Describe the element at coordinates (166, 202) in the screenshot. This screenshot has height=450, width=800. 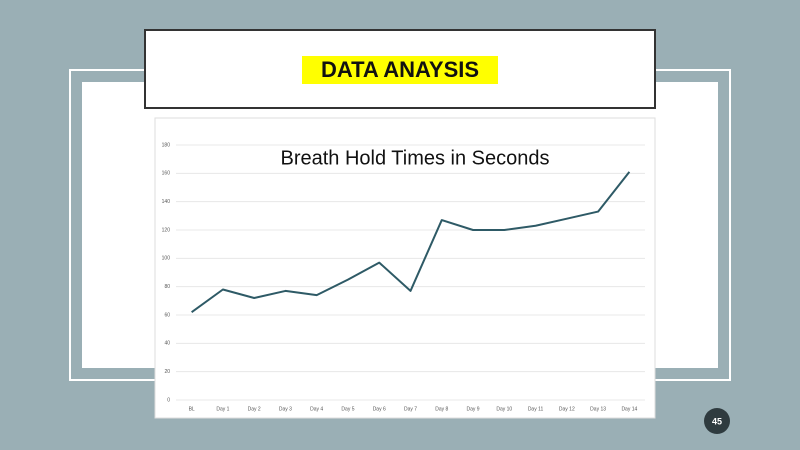
I see `y-tick-label: 140` at that location.